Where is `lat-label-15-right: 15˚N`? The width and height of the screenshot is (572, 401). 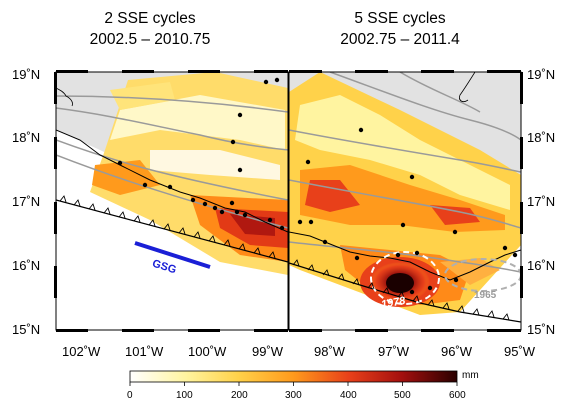 lat-label-15-right: 15˚N is located at coordinates (541, 329).